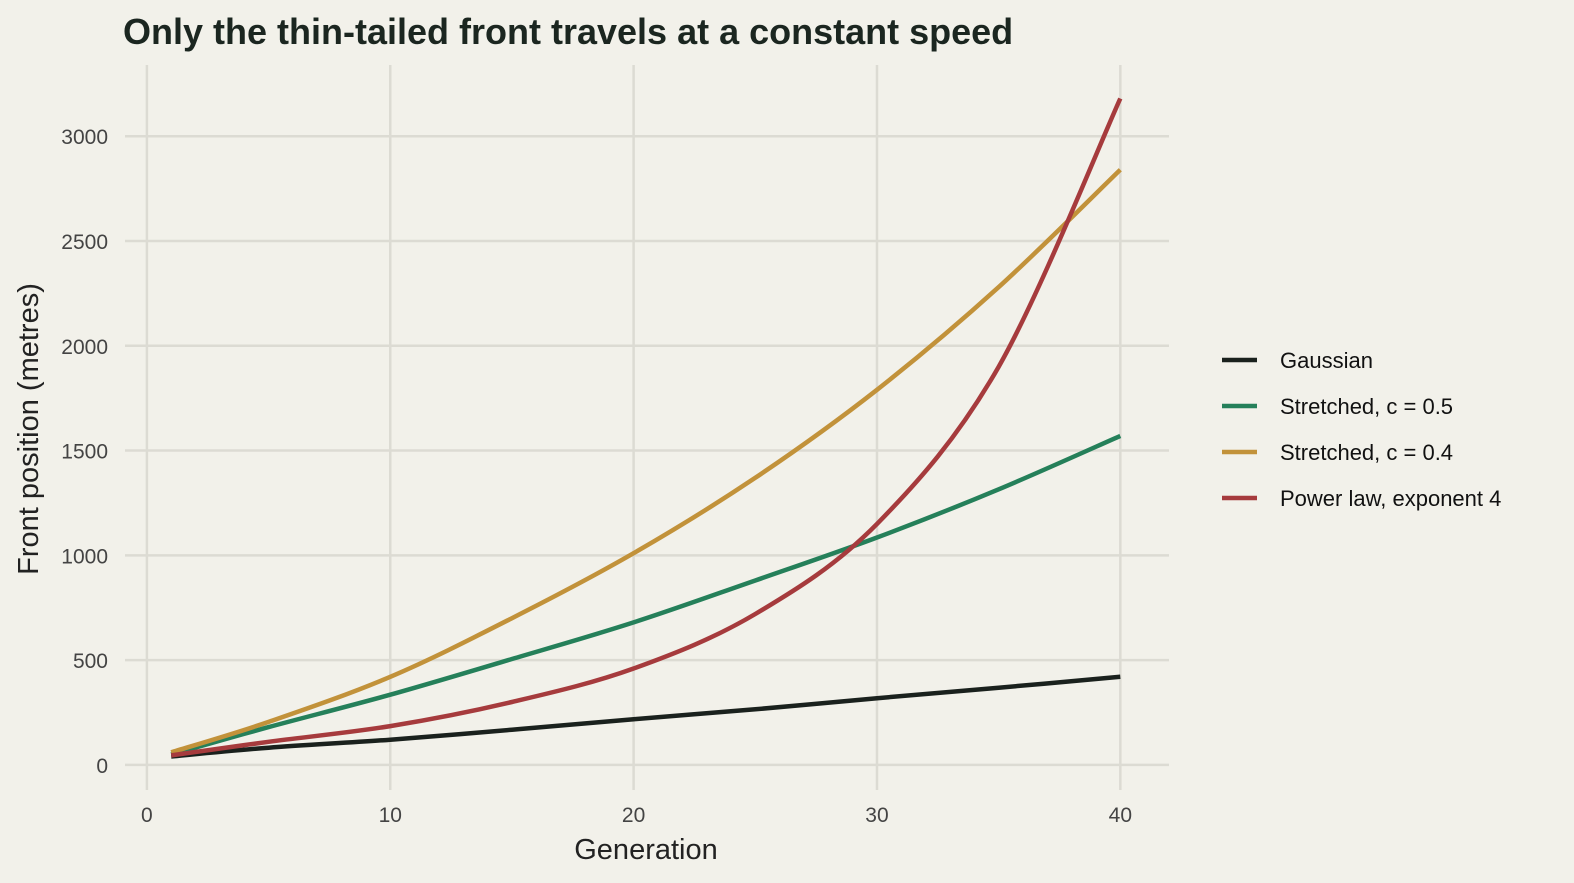 Image resolution: width=1574 pixels, height=883 pixels. What do you see at coordinates (102, 766) in the screenshot?
I see `y-tick-label: 0` at bounding box center [102, 766].